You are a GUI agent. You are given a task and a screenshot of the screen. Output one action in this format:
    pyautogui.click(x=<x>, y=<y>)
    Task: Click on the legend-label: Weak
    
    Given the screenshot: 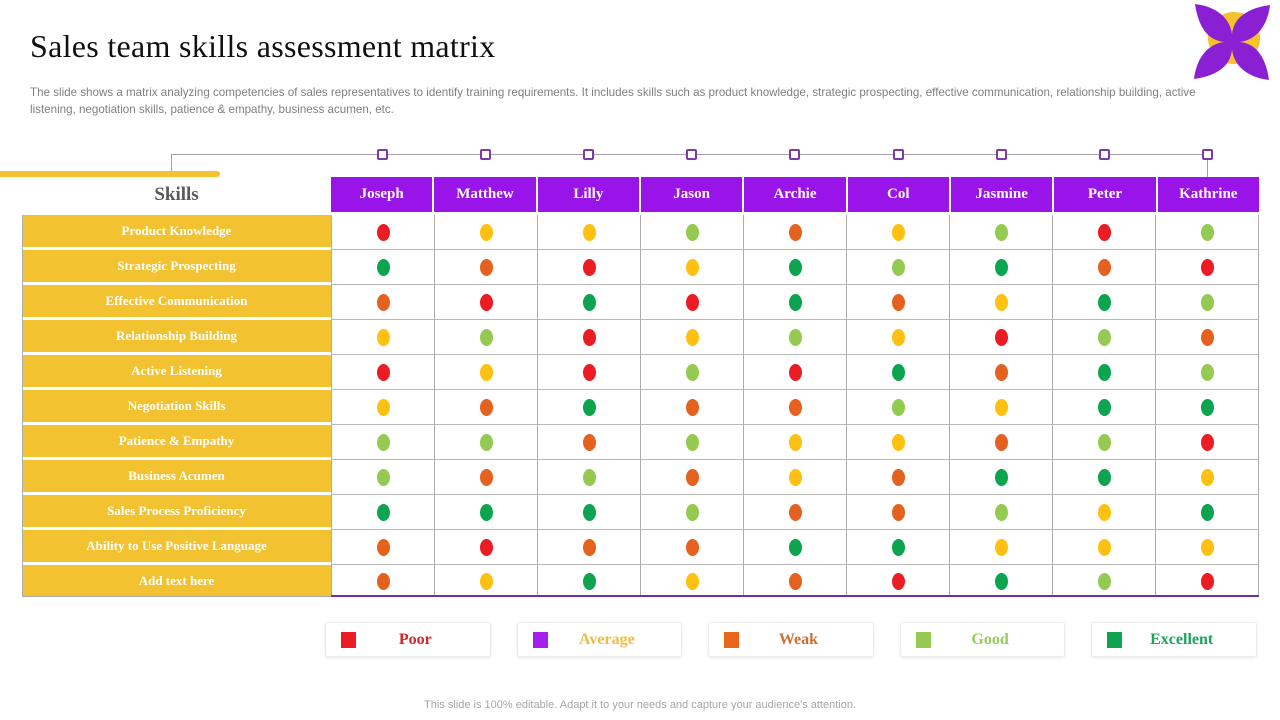 What is the action you would take?
    pyautogui.click(x=798, y=639)
    